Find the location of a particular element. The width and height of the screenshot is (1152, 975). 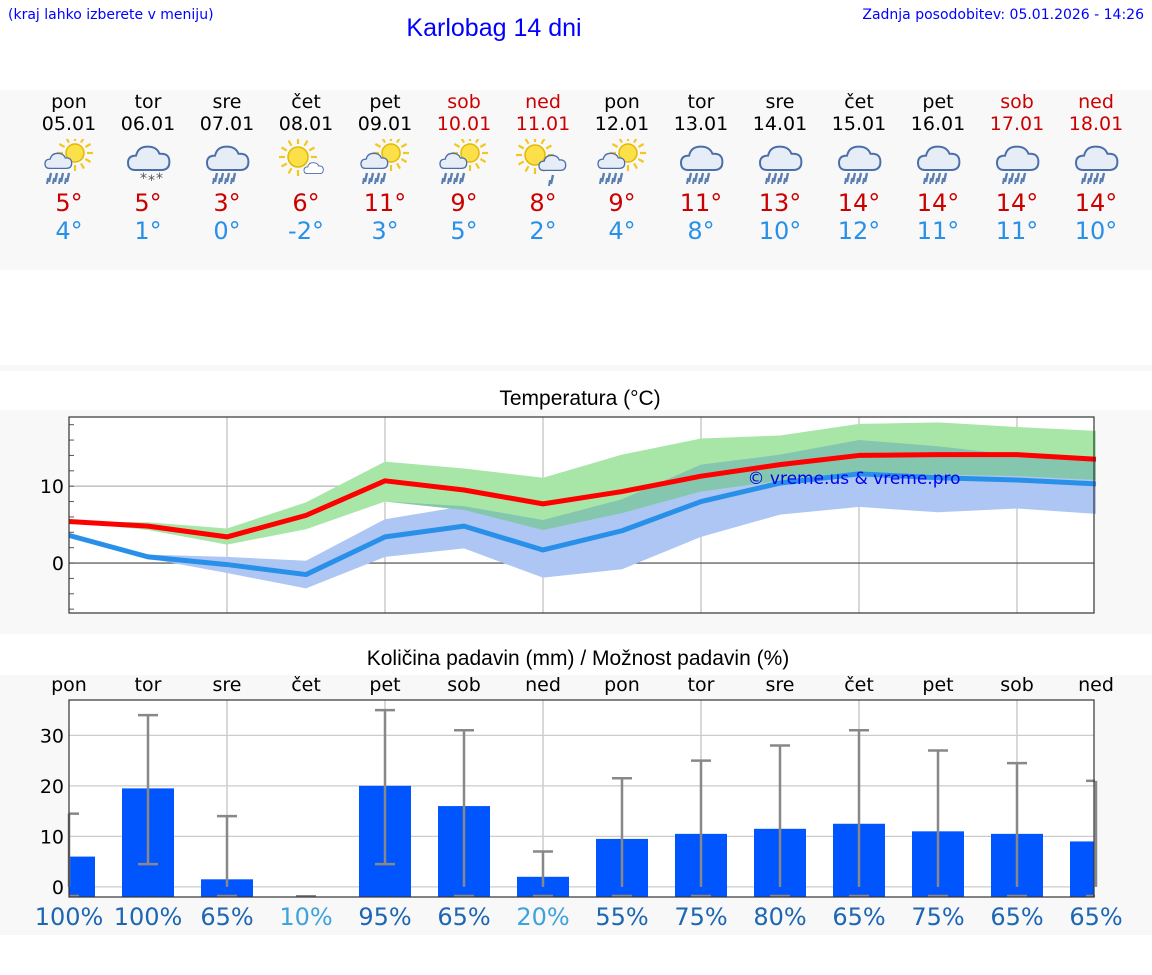

separator is located at coordinates (576, 368).